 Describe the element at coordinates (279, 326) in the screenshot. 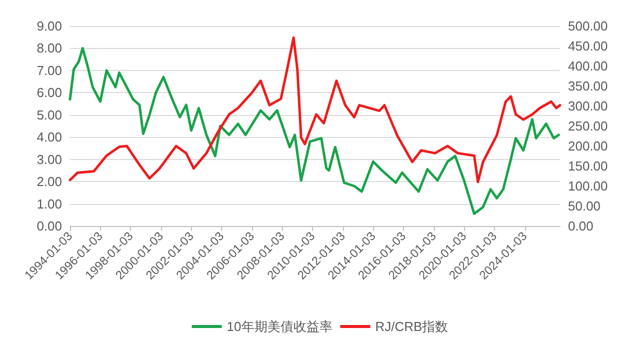

I see `legend-label: 10年期美債收益率` at that location.